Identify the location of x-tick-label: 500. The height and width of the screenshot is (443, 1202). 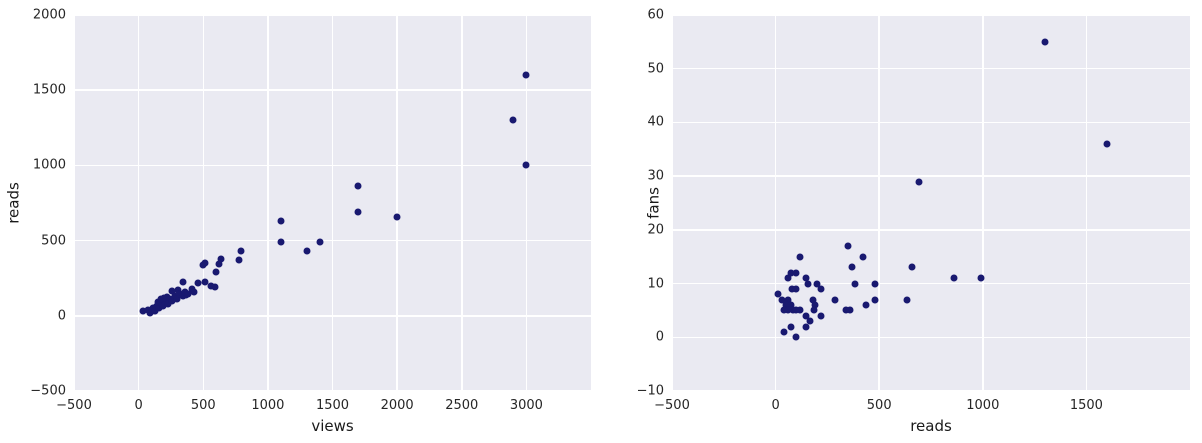
(203, 405).